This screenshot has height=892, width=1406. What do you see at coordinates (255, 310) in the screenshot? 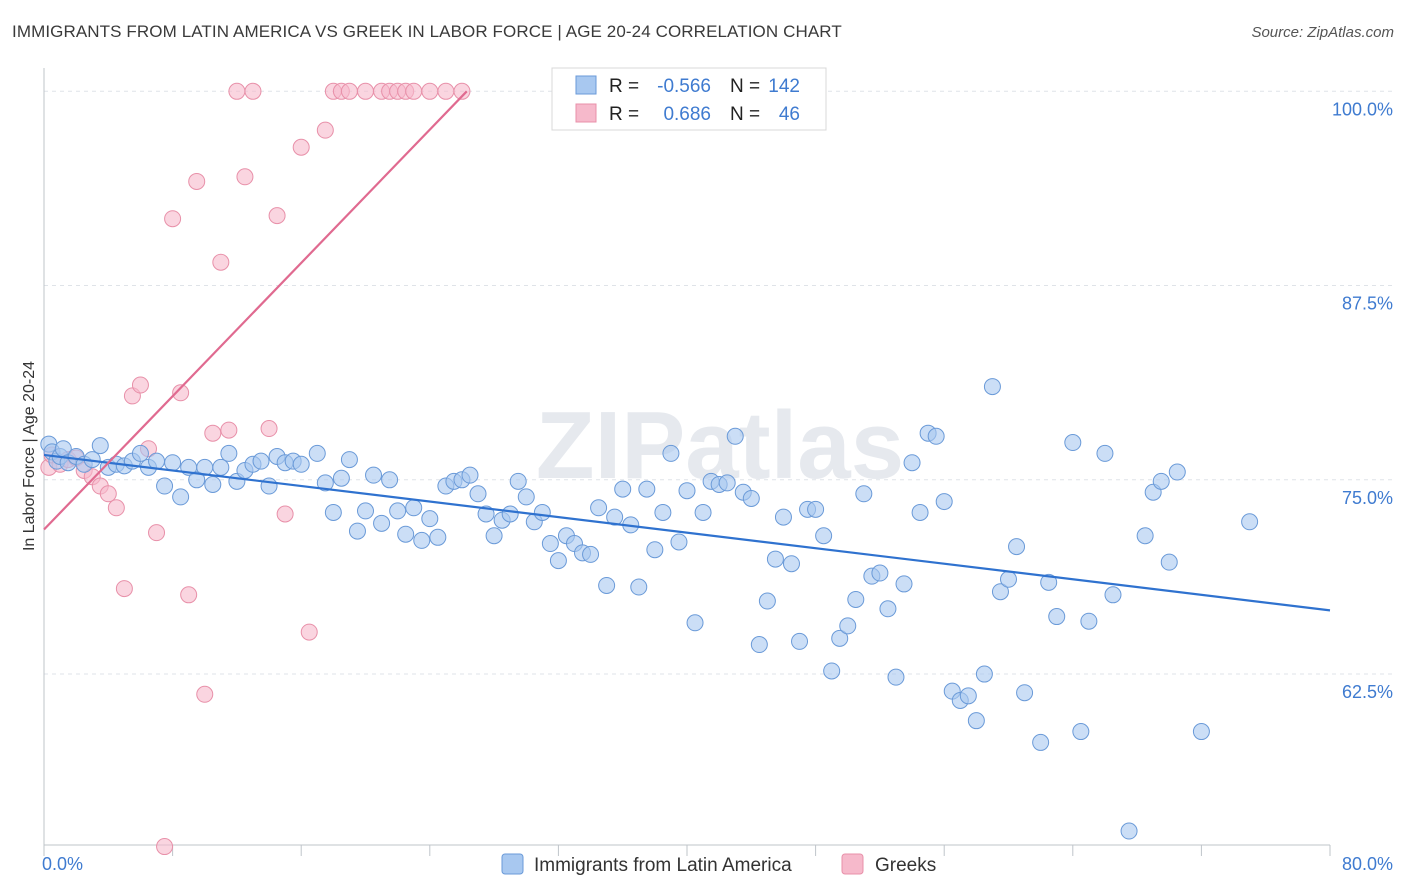
I see `greeks-trend-line` at bounding box center [255, 310].